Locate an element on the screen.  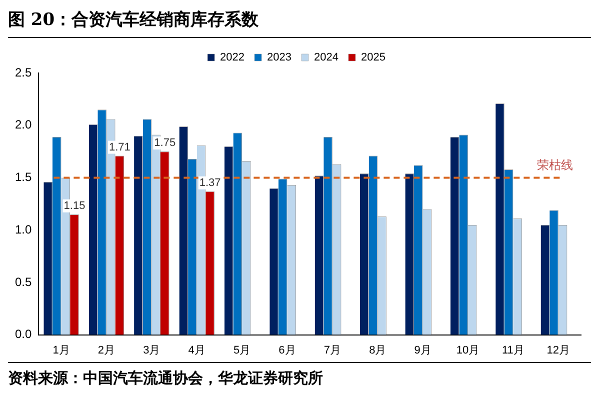
y-tick-label: 0.5 is located at coordinates (23, 281).